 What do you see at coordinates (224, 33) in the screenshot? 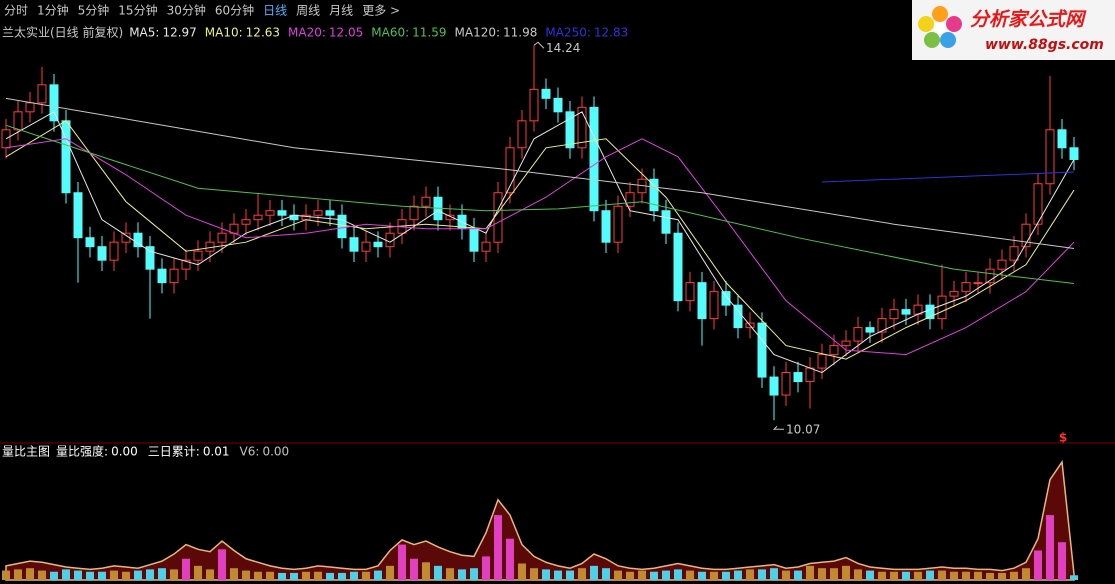
I see `legend-name: MA10:` at bounding box center [224, 33].